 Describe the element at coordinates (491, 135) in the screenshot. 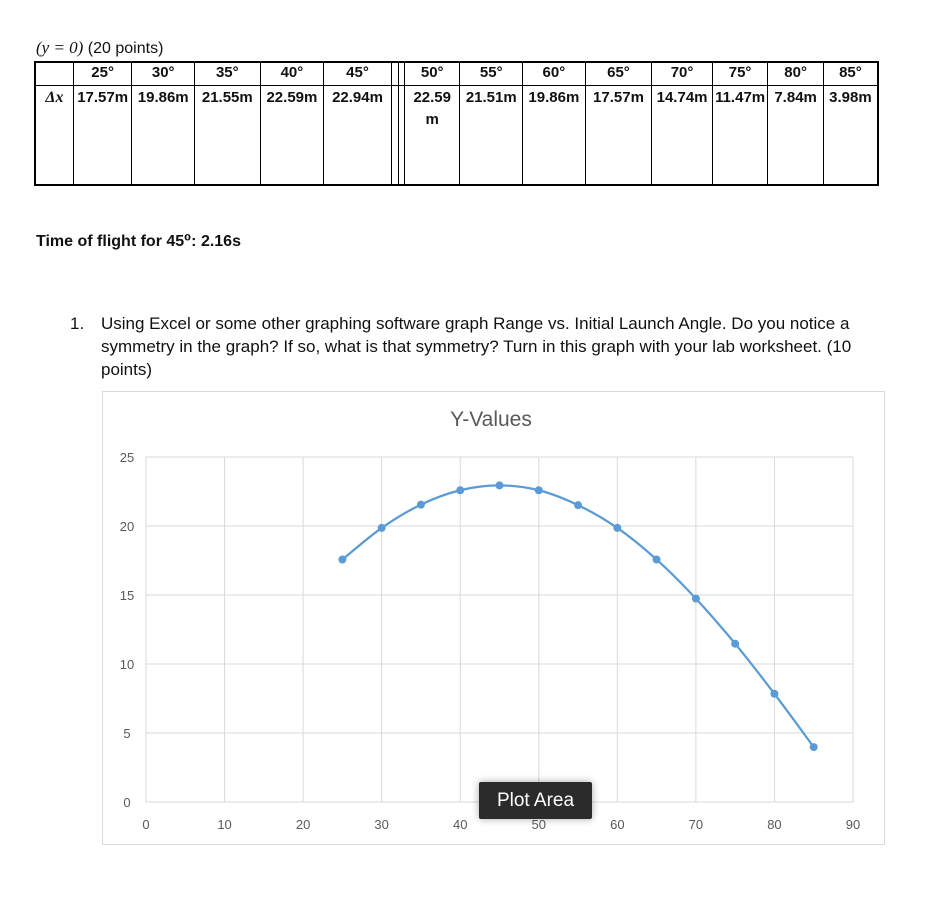

I see `range-cell: 21.51m` at that location.